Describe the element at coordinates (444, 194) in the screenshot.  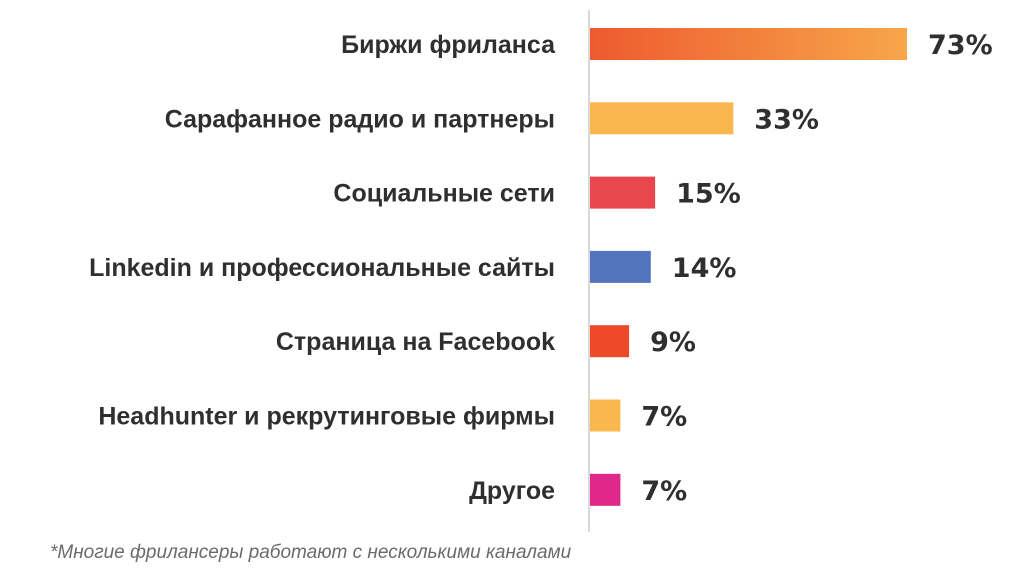
I see `category-label-3: Социальные сети` at that location.